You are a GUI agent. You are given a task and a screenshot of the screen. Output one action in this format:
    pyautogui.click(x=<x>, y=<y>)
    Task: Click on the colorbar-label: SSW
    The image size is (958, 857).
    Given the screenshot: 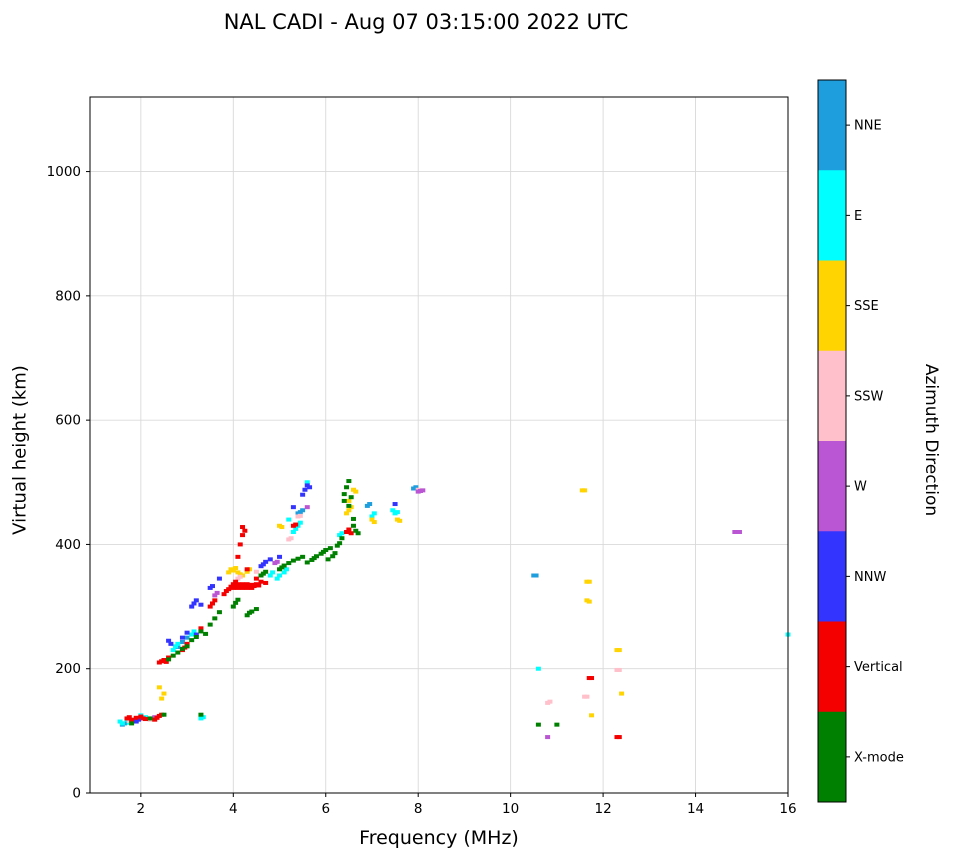 What is the action you would take?
    pyautogui.click(x=869, y=396)
    